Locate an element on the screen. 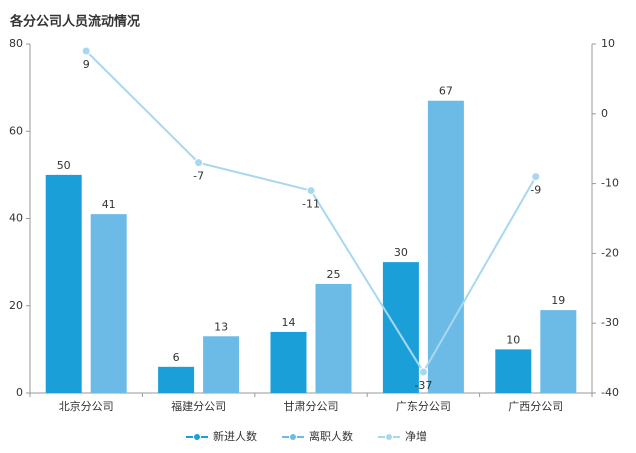 This screenshot has height=453, width=636. x-tick-label: 广东分公司 is located at coordinates (423, 406).